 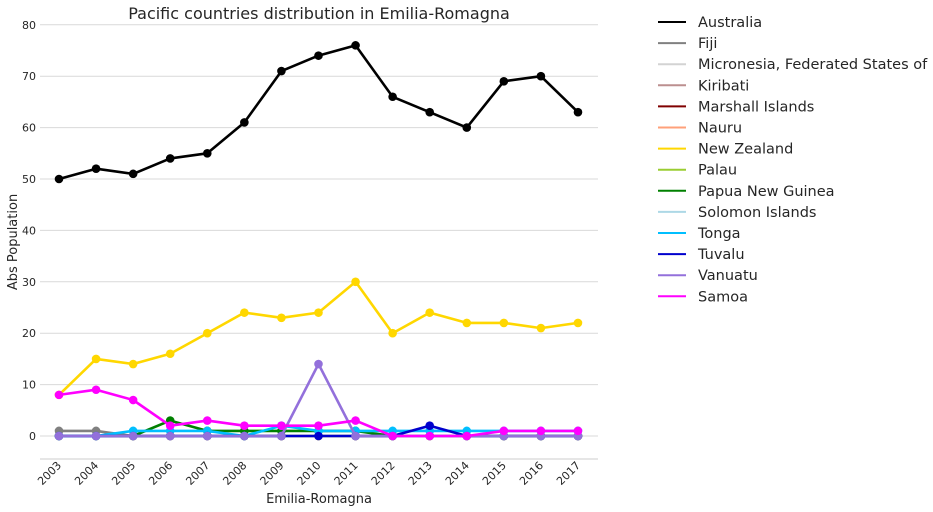 What do you see at coordinates (756, 107) in the screenshot?
I see `legend-label: Marshall Islands` at bounding box center [756, 107].